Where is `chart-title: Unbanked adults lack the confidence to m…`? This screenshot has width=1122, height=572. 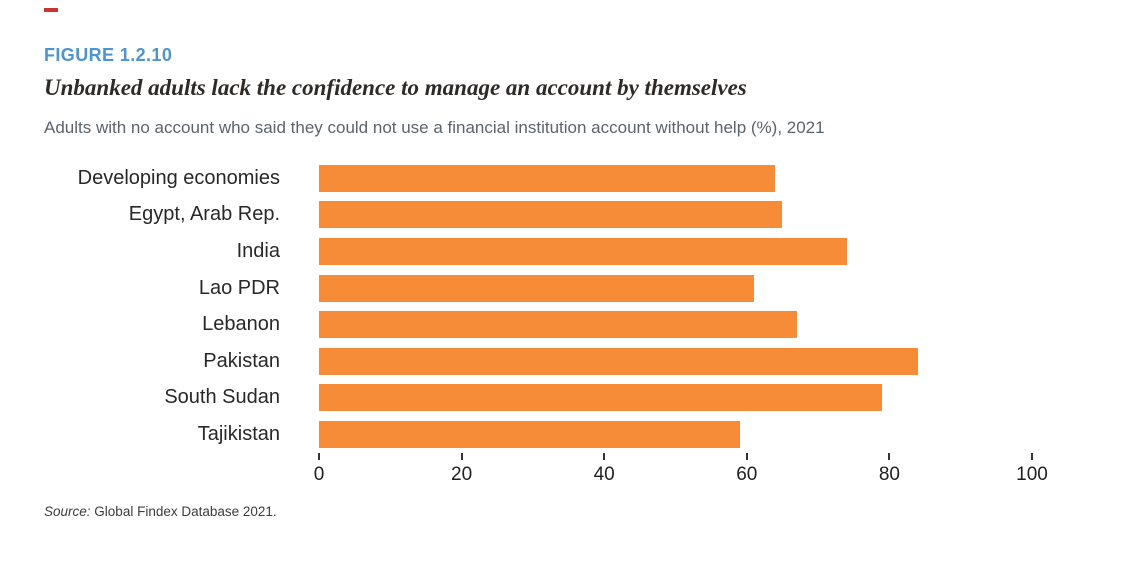 chart-title: Unbanked adults lack the confidence to m… is located at coordinates (395, 87).